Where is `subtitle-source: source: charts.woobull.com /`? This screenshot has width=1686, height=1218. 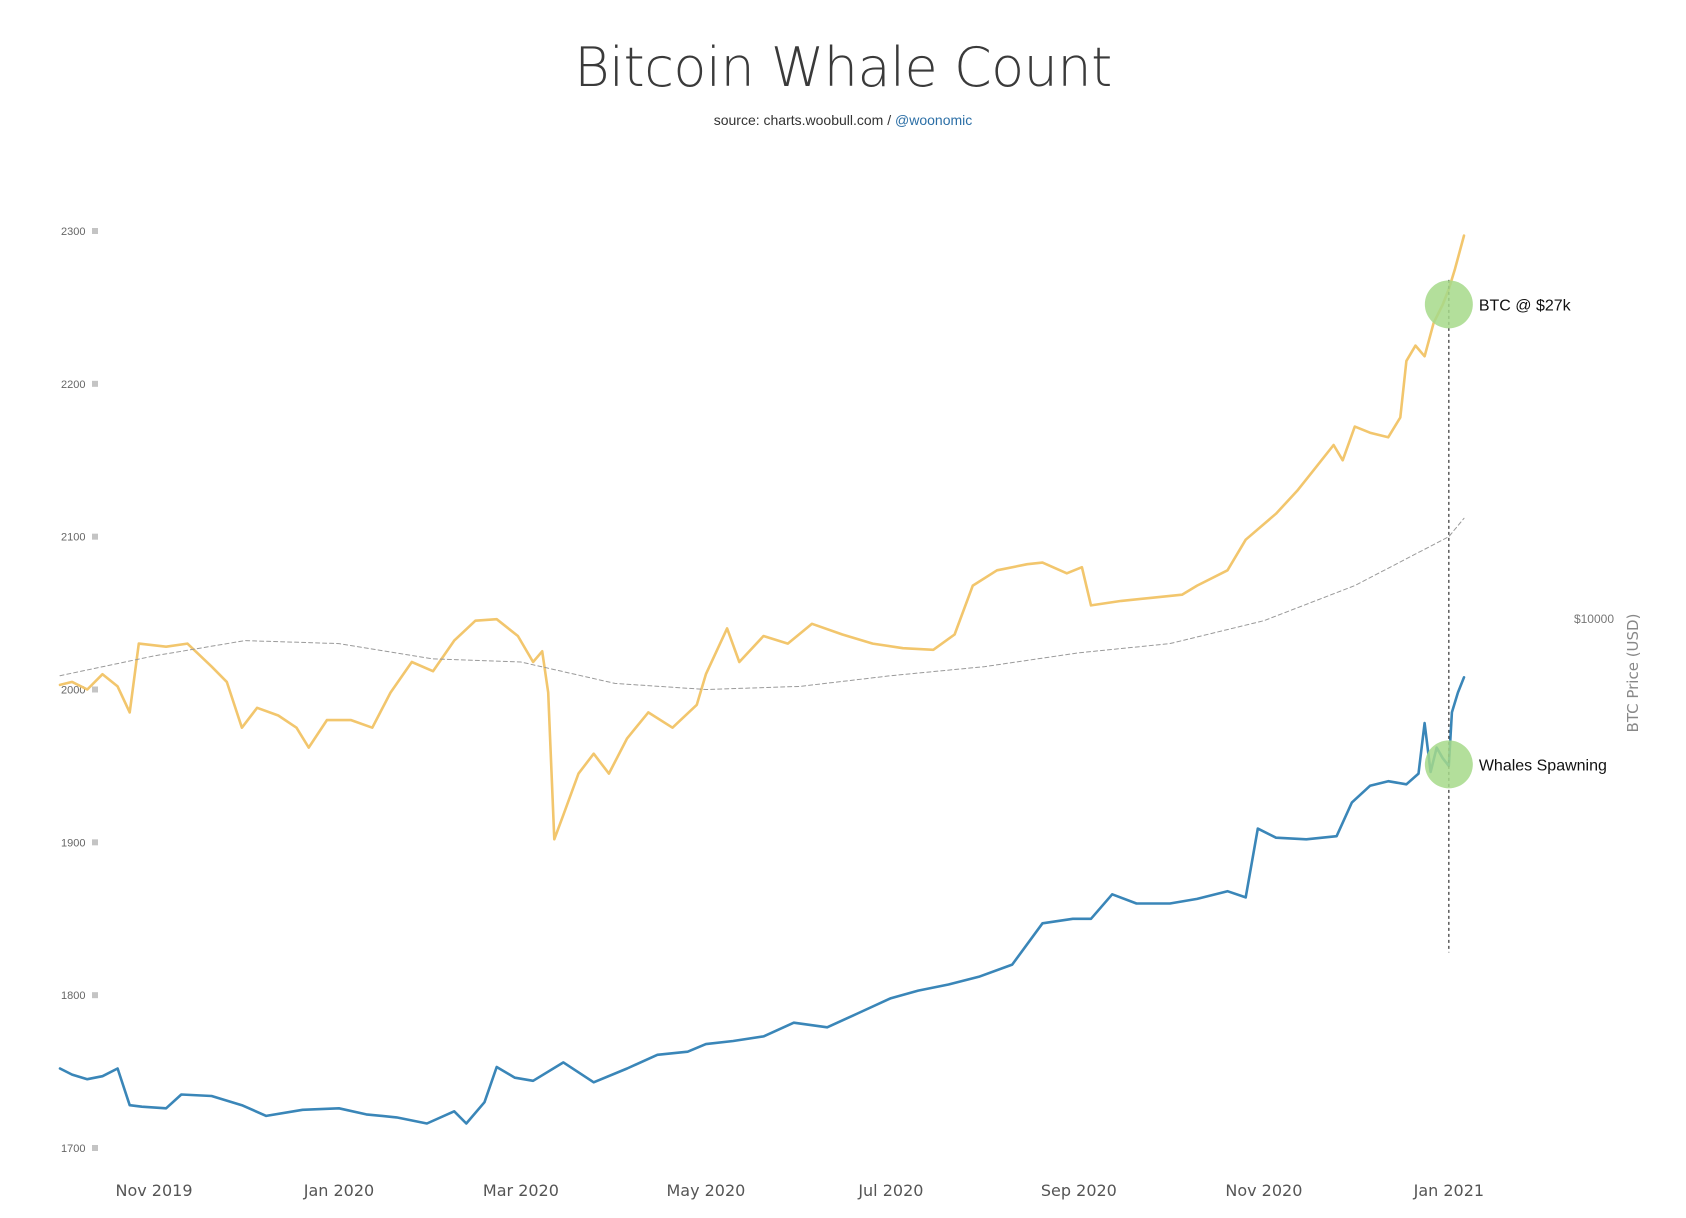
subtitle-source: source: charts.woobull.com / is located at coordinates (804, 120).